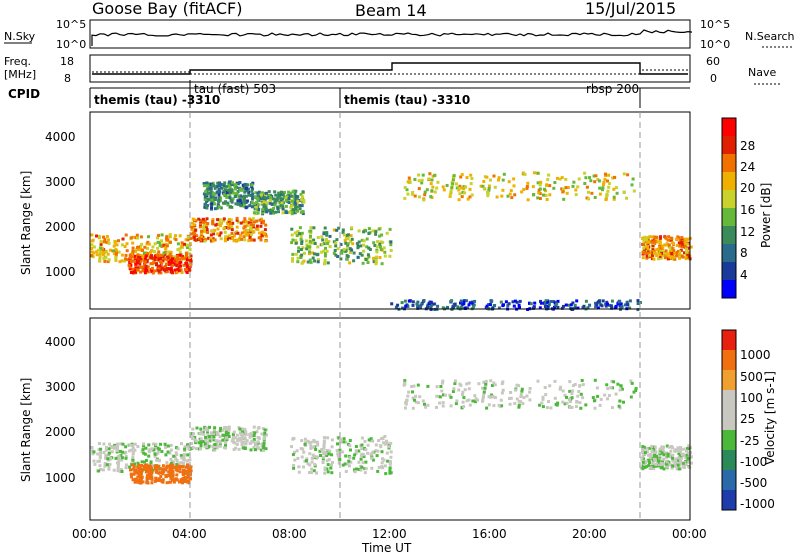 The image size is (800, 559). What do you see at coordinates (766, 215) in the screenshot?
I see `power-colorbar-label: Power [dB]` at bounding box center [766, 215].